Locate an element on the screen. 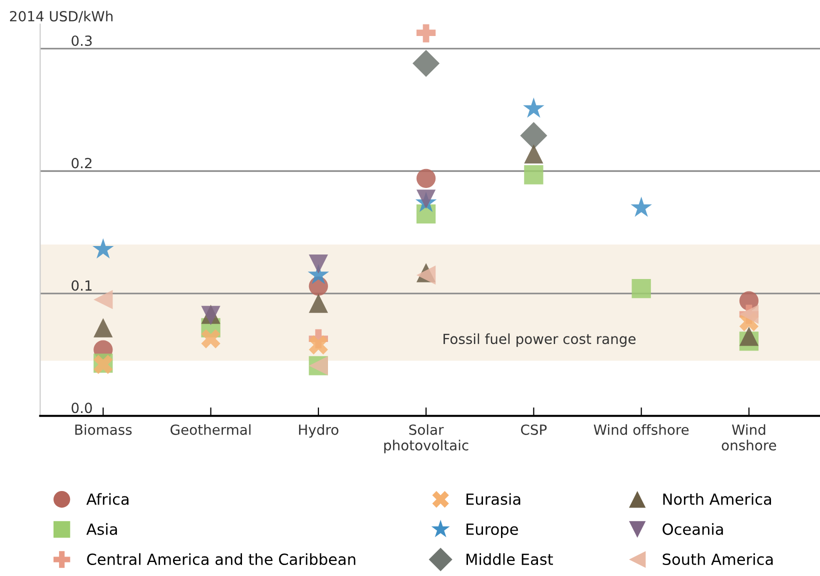  legend-label: North America is located at coordinates (717, 499).